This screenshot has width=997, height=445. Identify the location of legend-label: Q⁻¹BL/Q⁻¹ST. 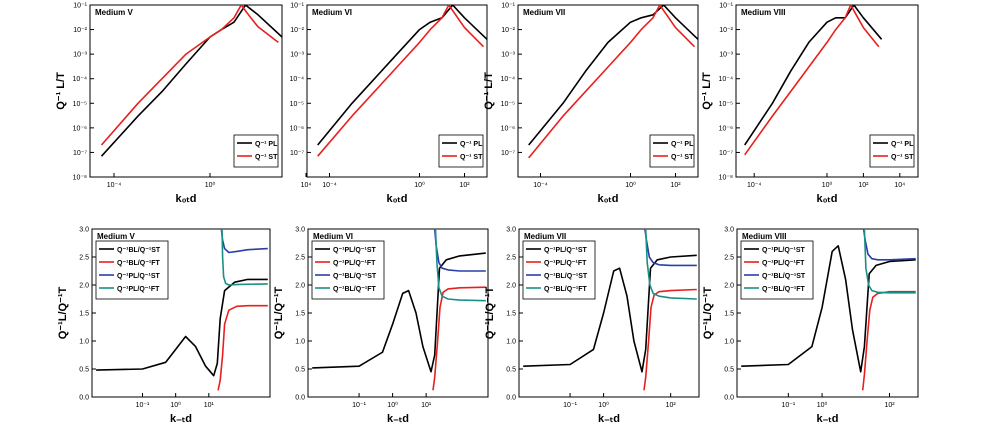
(355, 276).